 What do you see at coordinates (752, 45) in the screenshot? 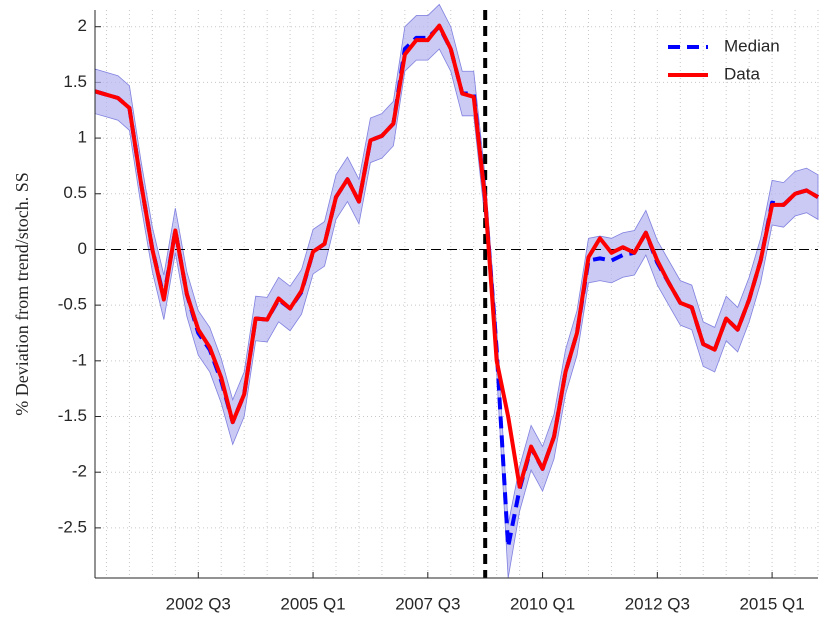
I see `legend-label: Median` at bounding box center [752, 45].